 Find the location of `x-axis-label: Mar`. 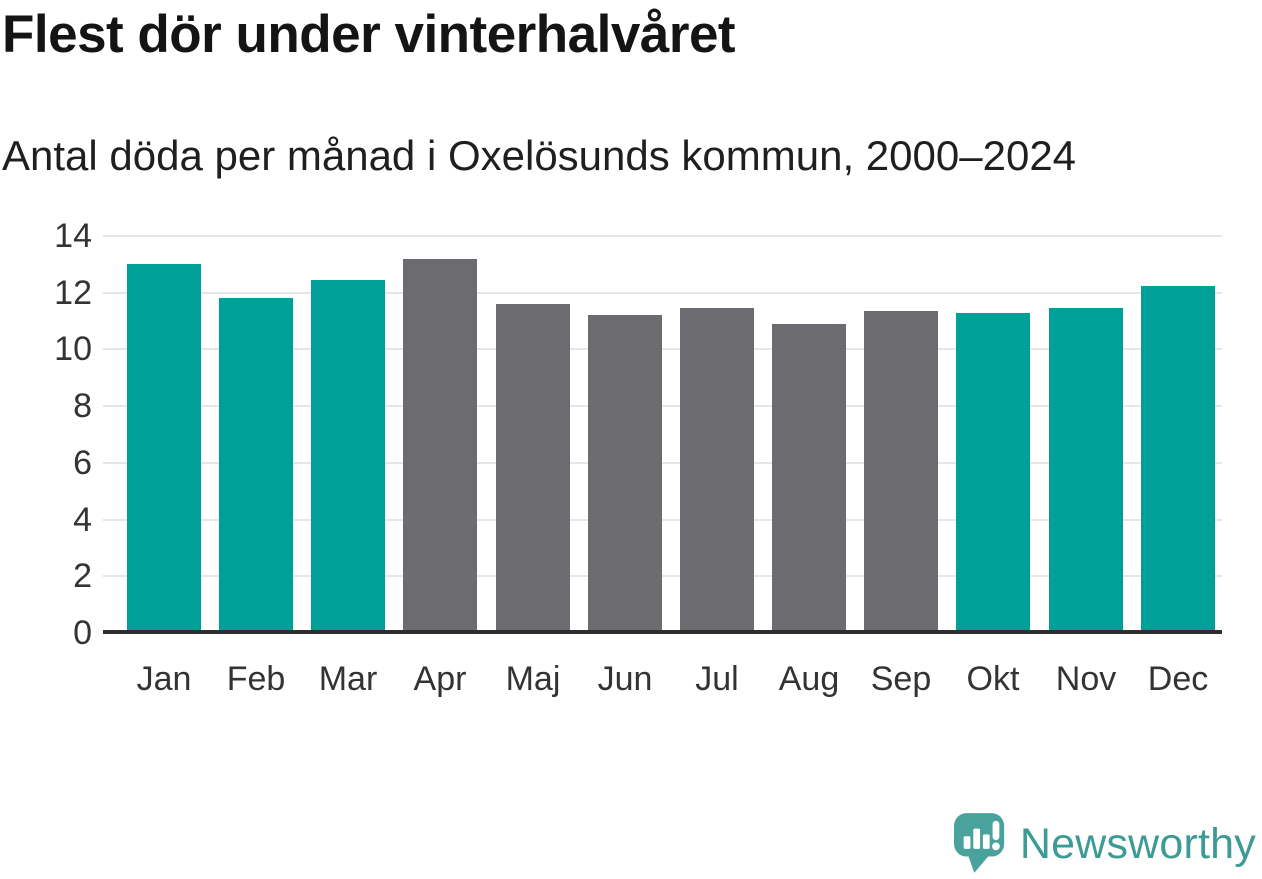

x-axis-label: Mar is located at coordinates (348, 679).